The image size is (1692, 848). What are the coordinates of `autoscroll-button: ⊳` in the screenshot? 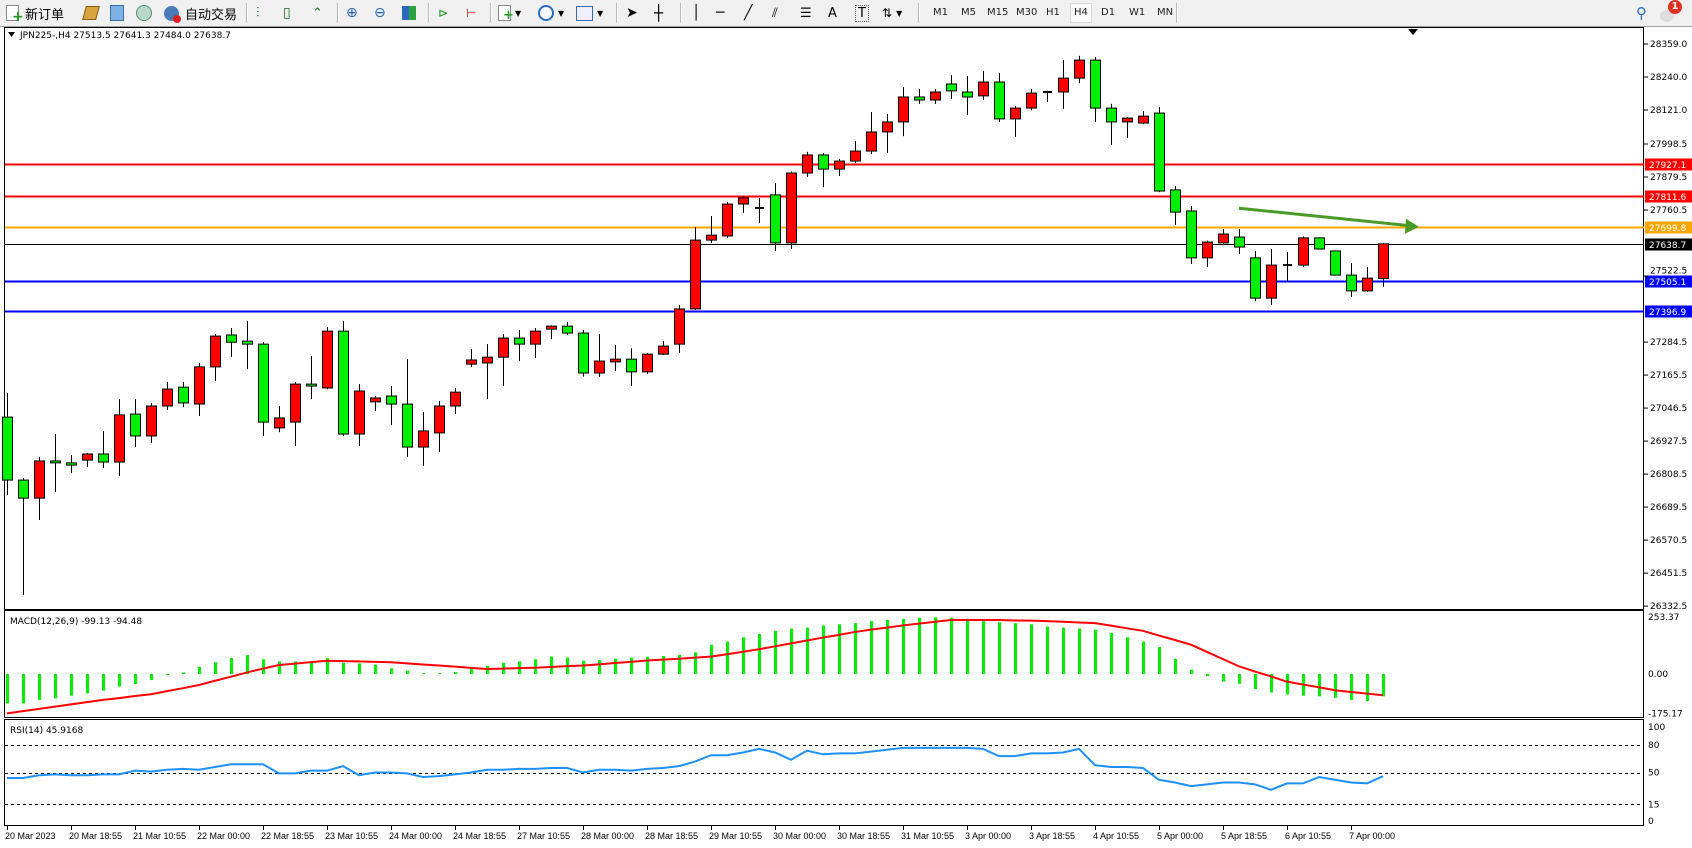 It's located at (443, 13).